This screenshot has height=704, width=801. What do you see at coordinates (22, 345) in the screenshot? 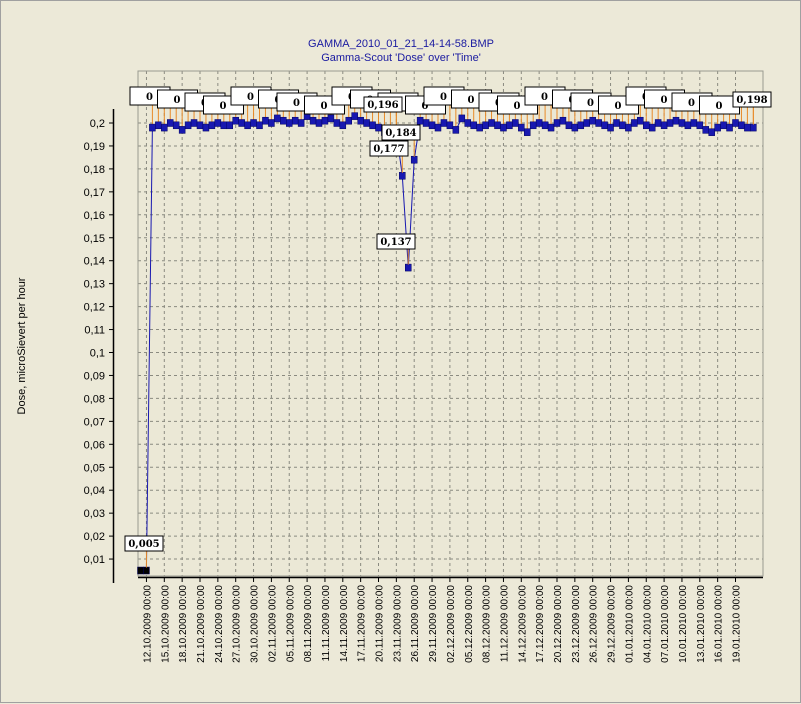
I see `y-axis-label: Dose, microSievert per hour` at bounding box center [22, 345].